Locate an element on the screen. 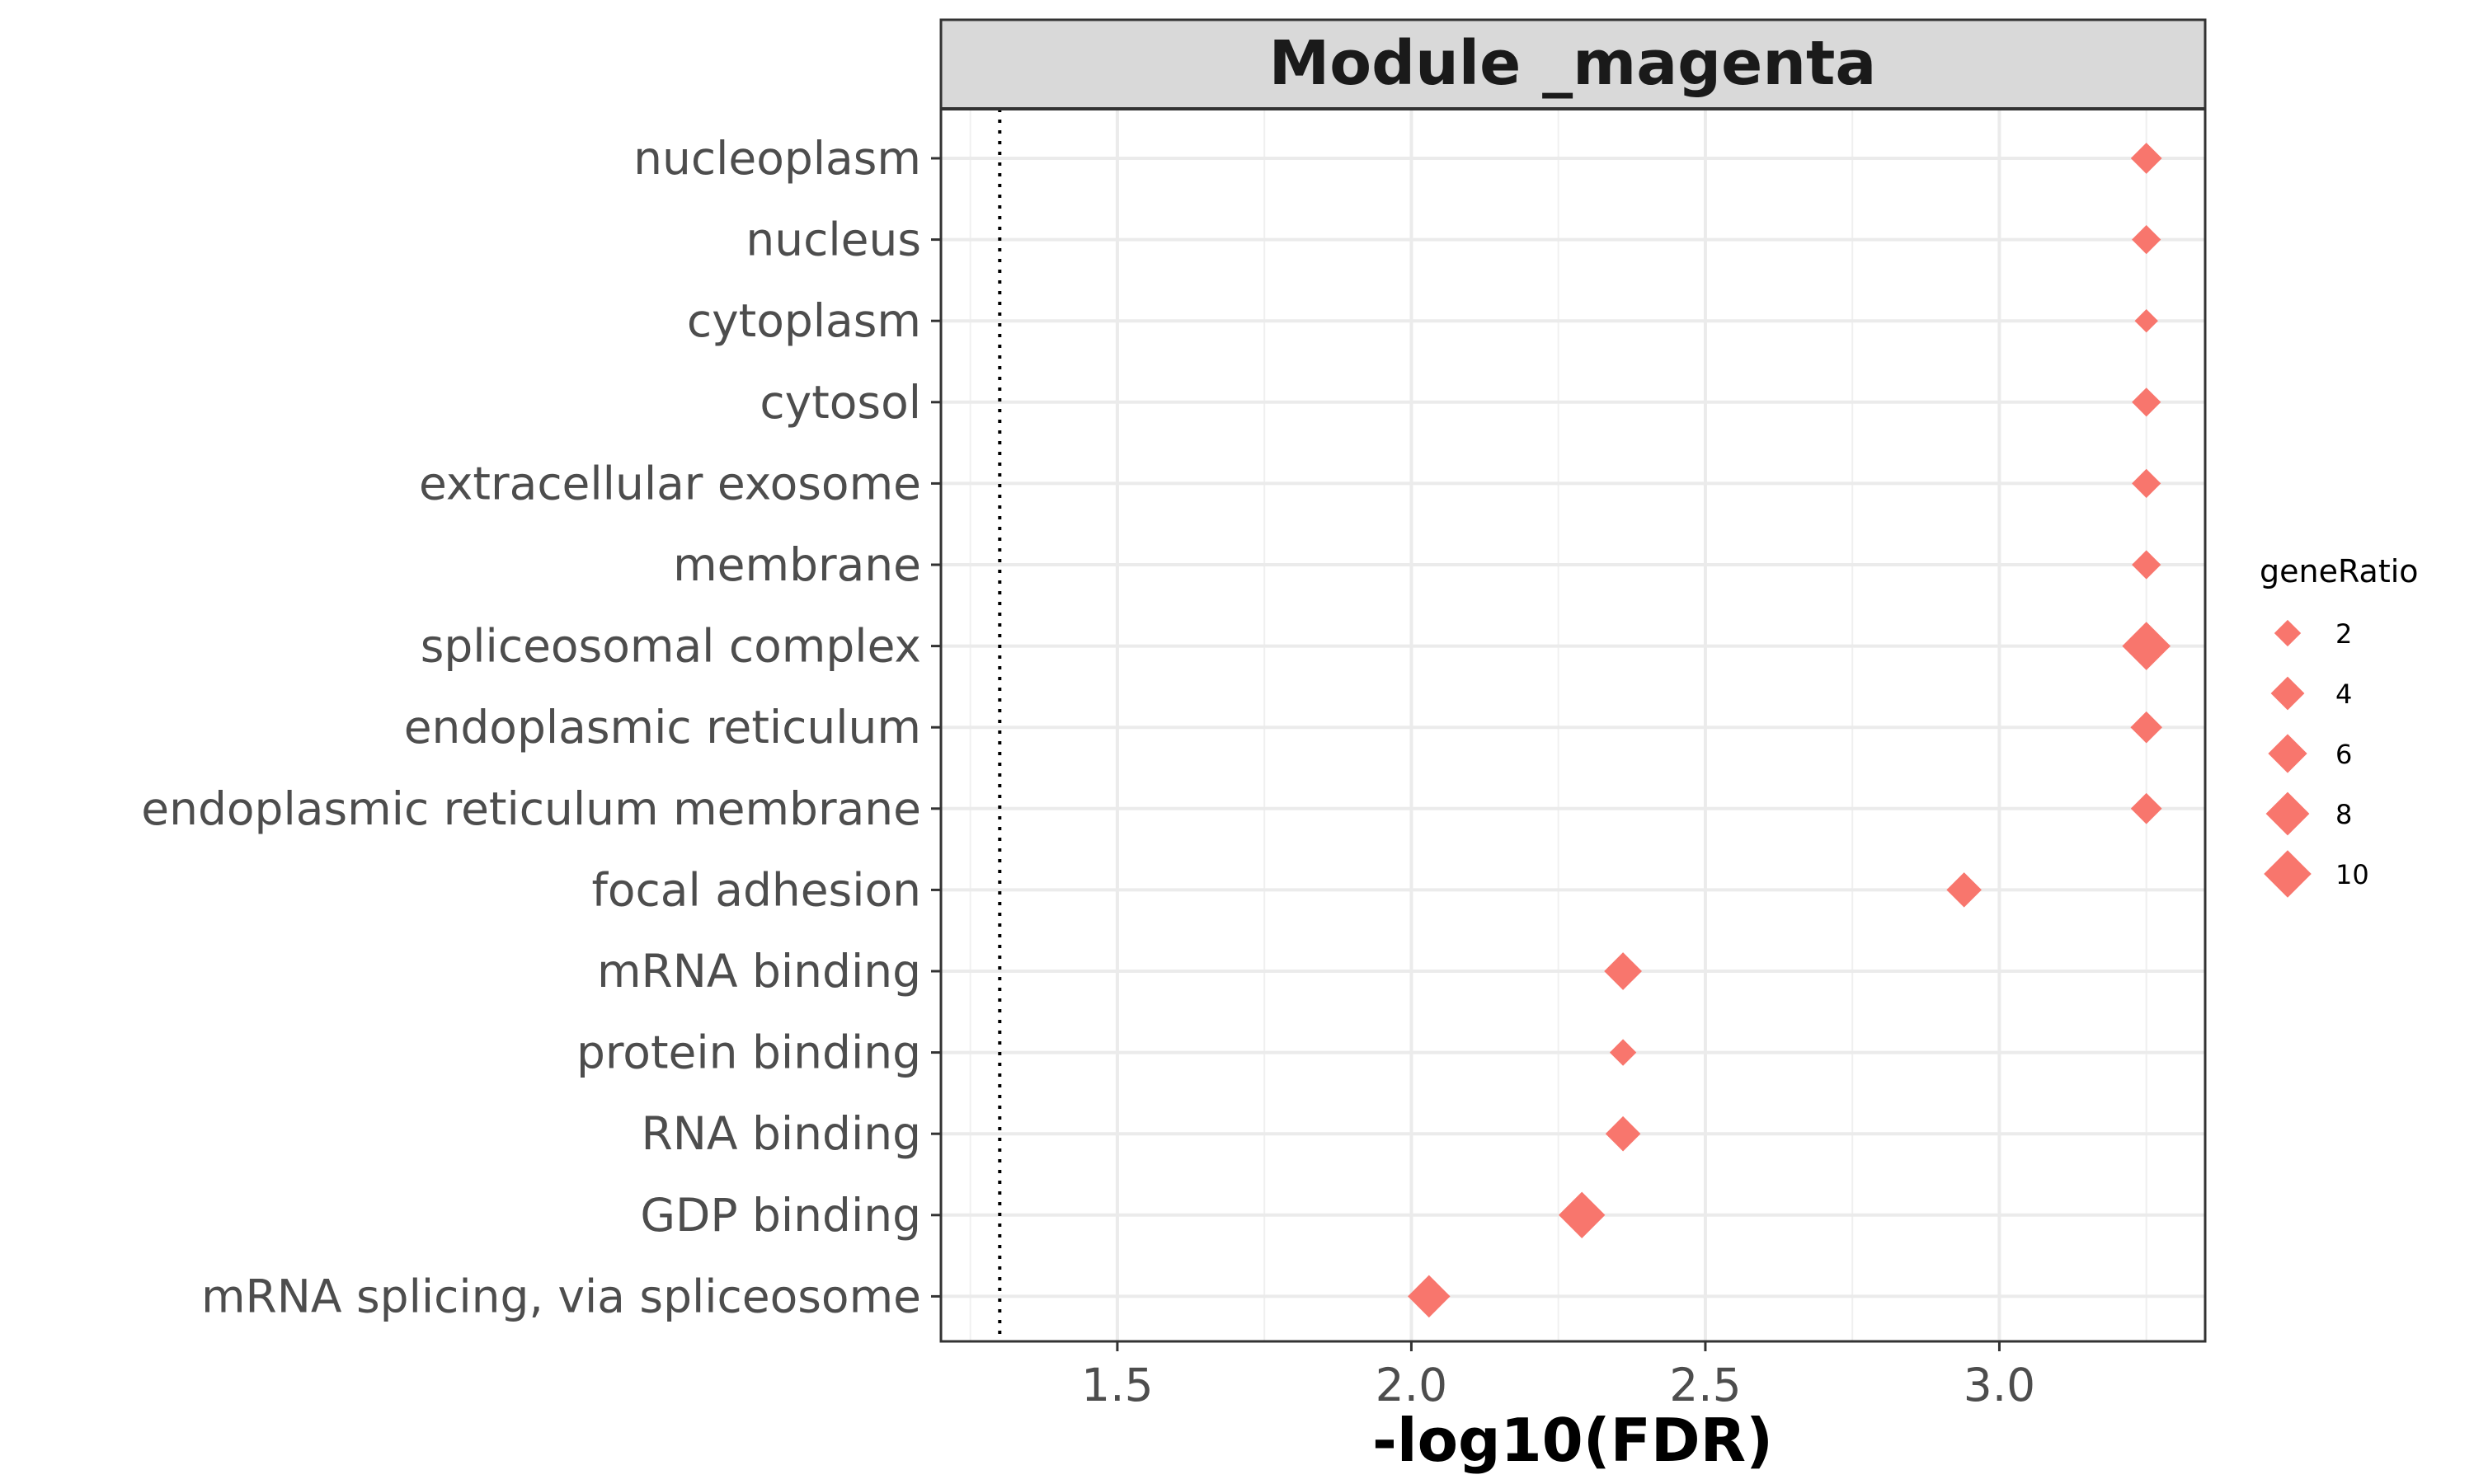 The height and width of the screenshot is (1484, 2474). y-tick-label: mRNA binding is located at coordinates (759, 971).